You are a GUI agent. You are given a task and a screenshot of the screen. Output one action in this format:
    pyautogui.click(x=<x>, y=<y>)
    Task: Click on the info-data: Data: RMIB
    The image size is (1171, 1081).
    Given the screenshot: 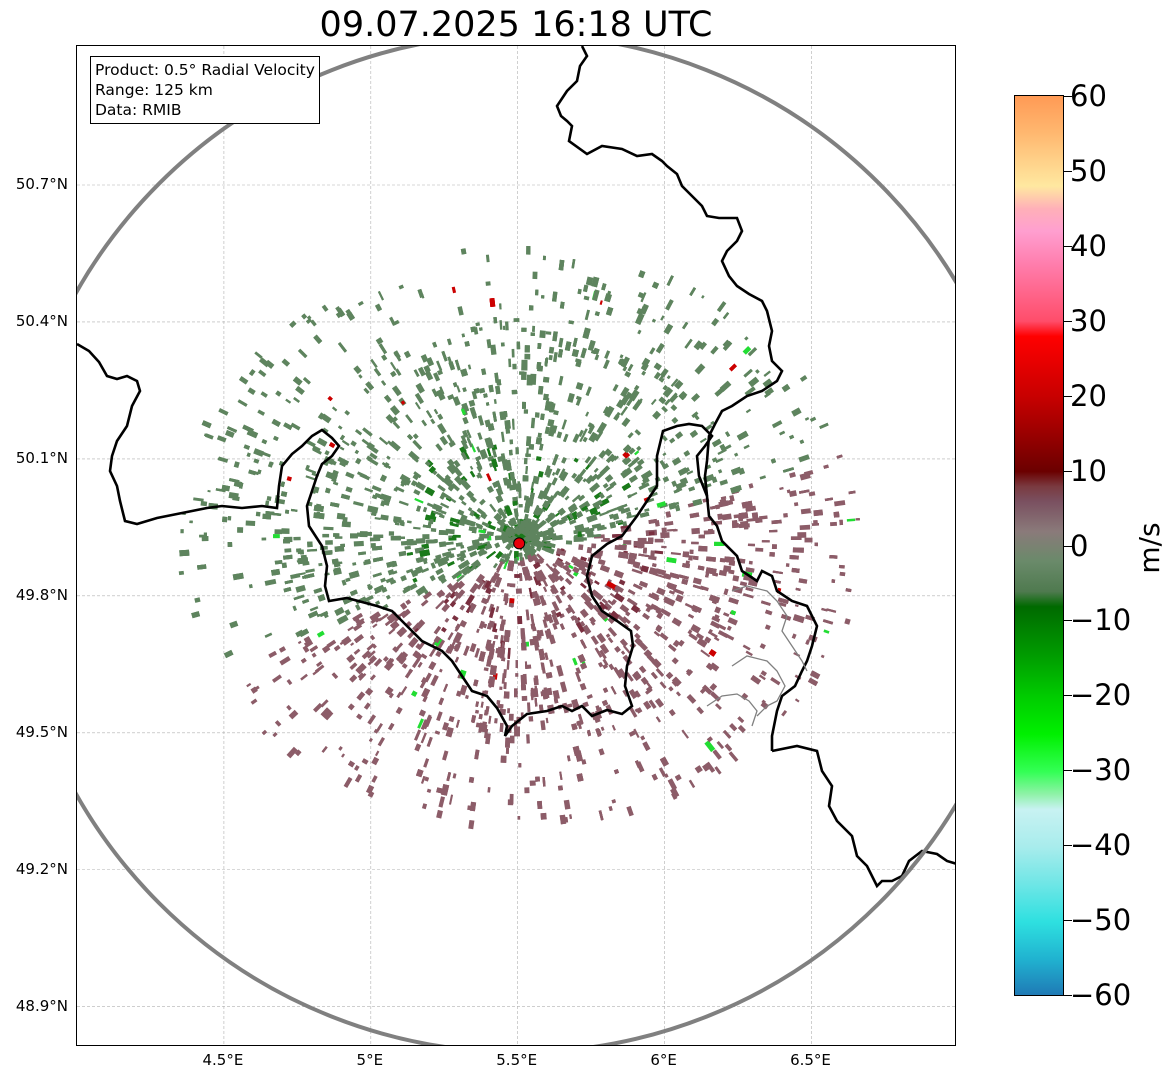 What is the action you would take?
    pyautogui.click(x=138, y=110)
    